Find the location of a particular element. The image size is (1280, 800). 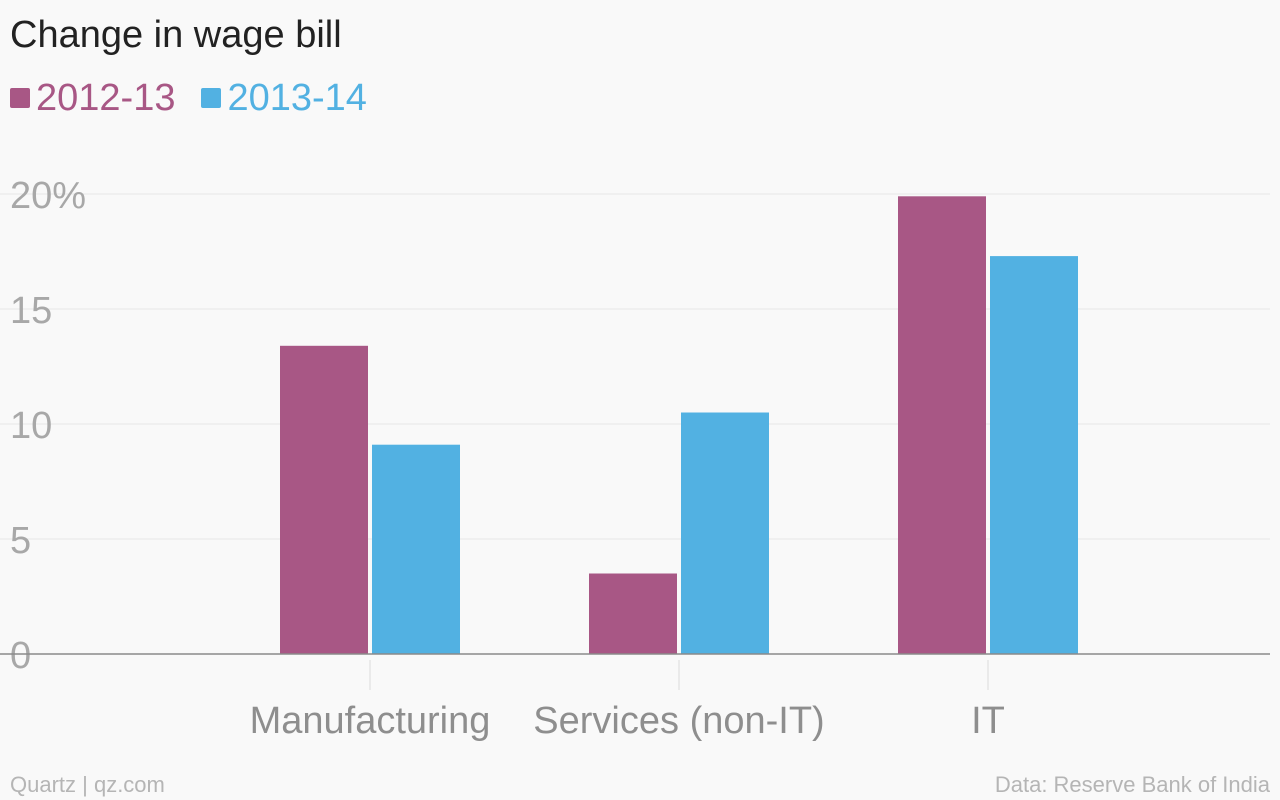

legend-item-2012-13: 2012-13 is located at coordinates (92, 98).